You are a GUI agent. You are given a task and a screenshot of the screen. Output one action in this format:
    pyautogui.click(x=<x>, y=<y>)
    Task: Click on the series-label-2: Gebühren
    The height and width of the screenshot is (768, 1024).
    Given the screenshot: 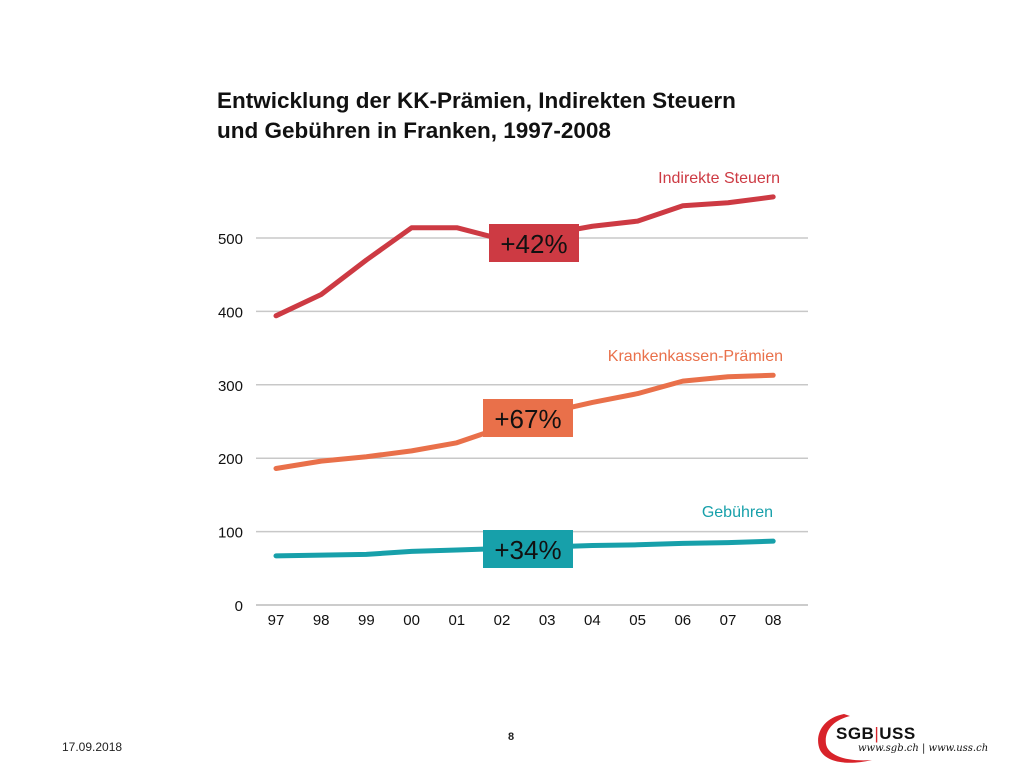 What is the action you would take?
    pyautogui.click(x=737, y=512)
    